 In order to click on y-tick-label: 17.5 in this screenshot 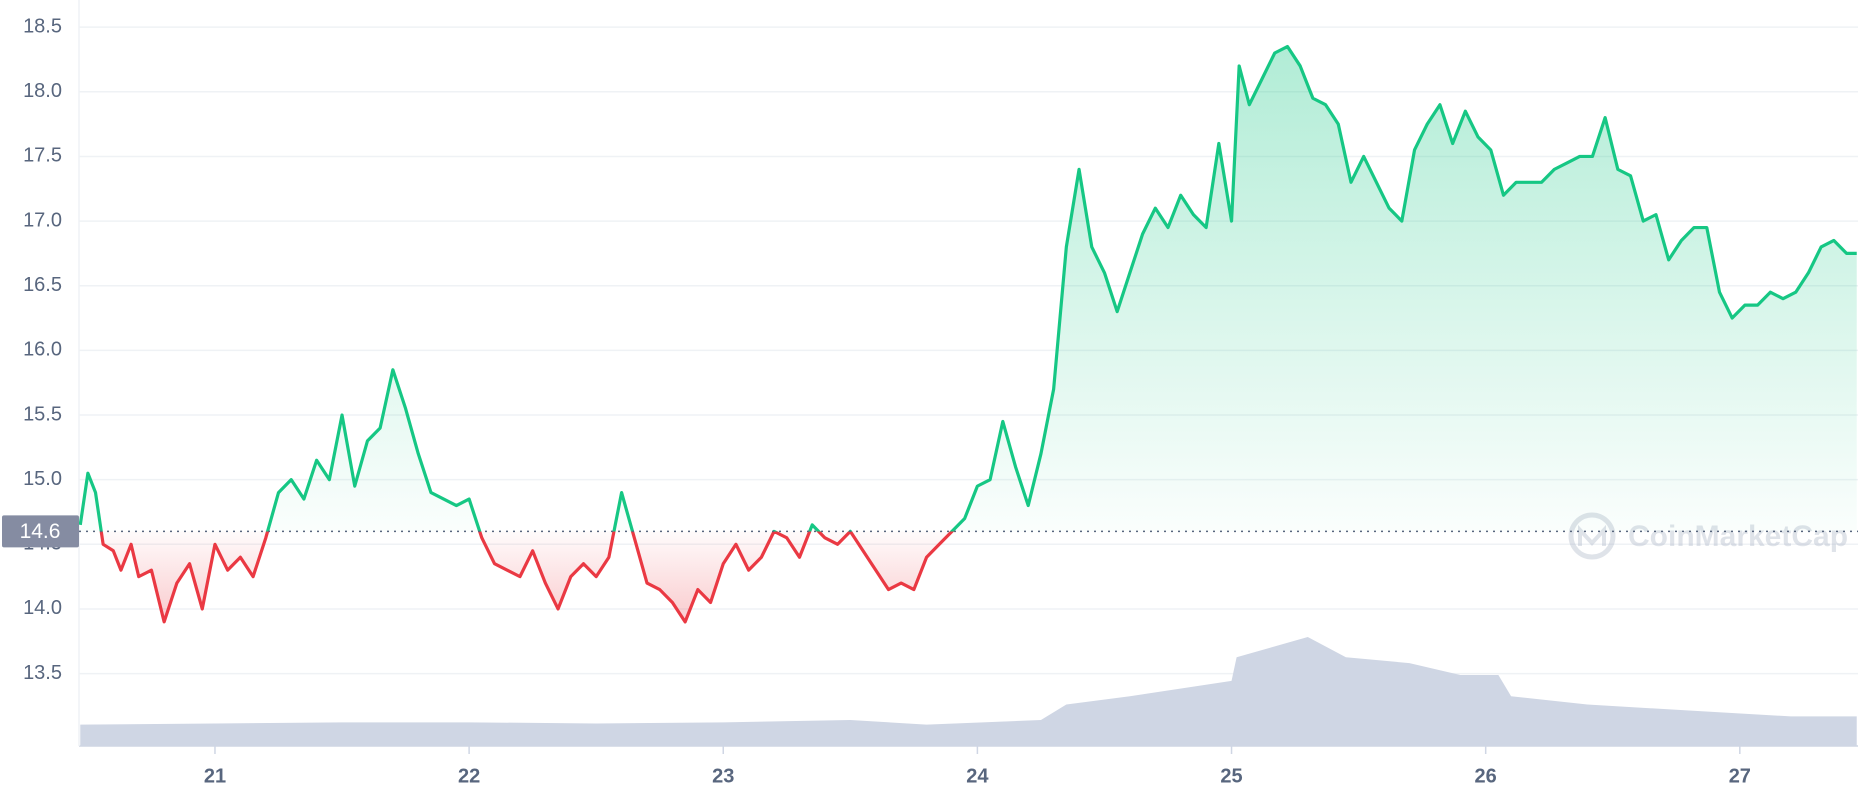, I will do `click(42, 156)`.